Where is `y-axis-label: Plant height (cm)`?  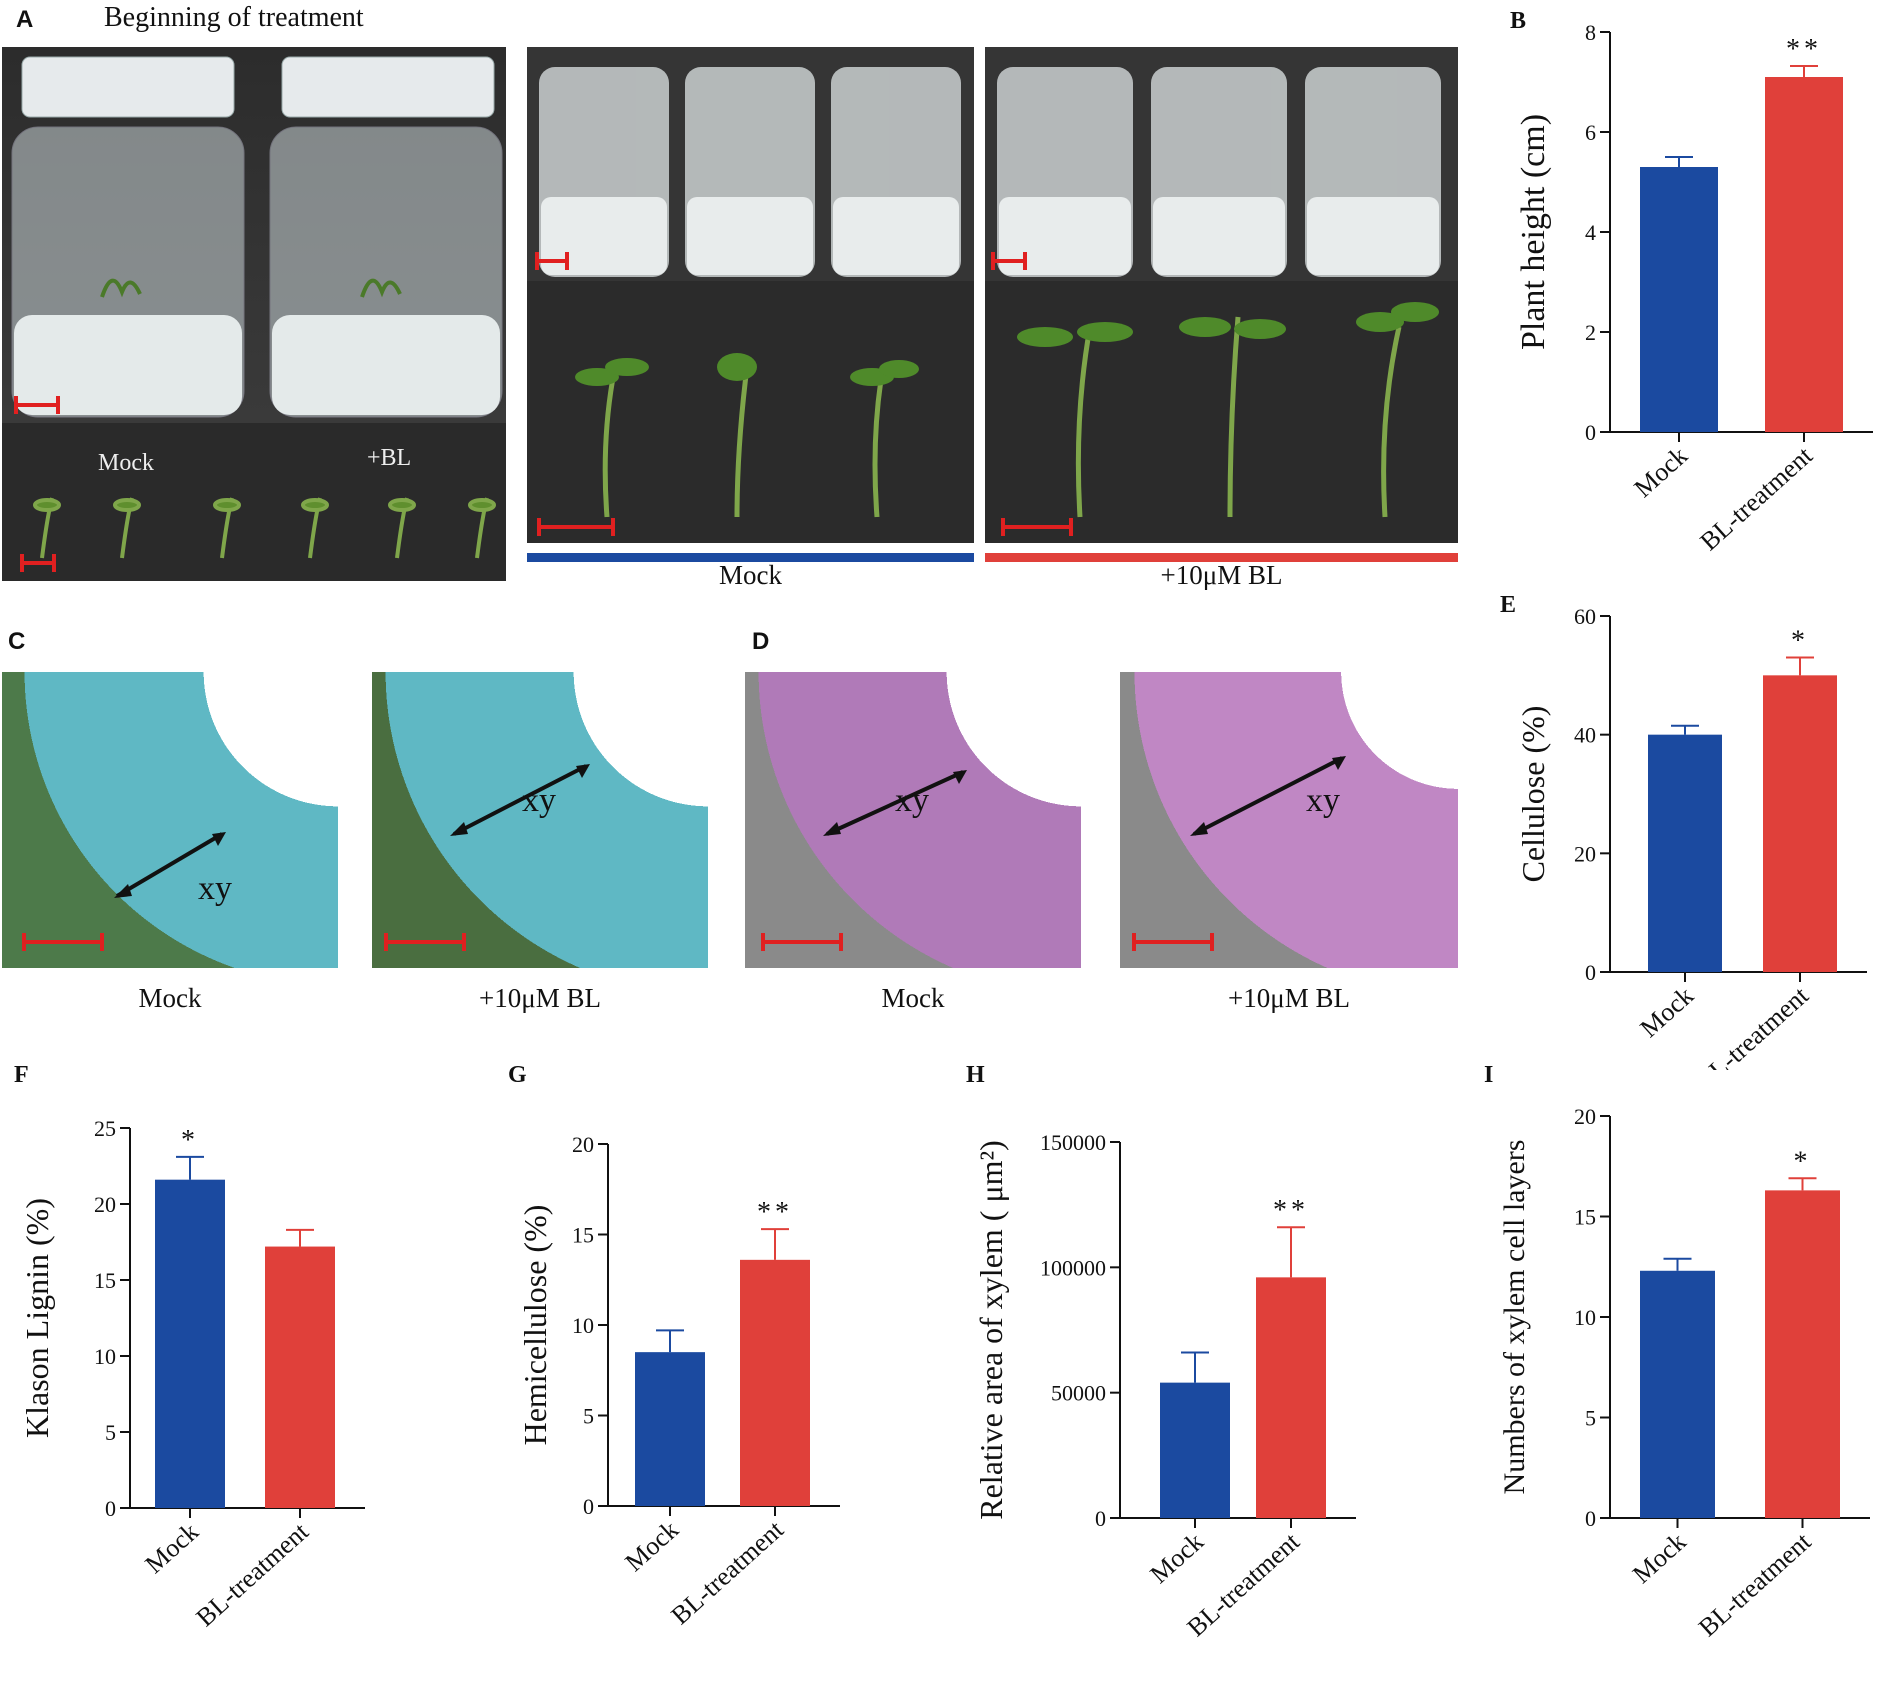
y-axis-label: Plant height (cm) is located at coordinates (1533, 232).